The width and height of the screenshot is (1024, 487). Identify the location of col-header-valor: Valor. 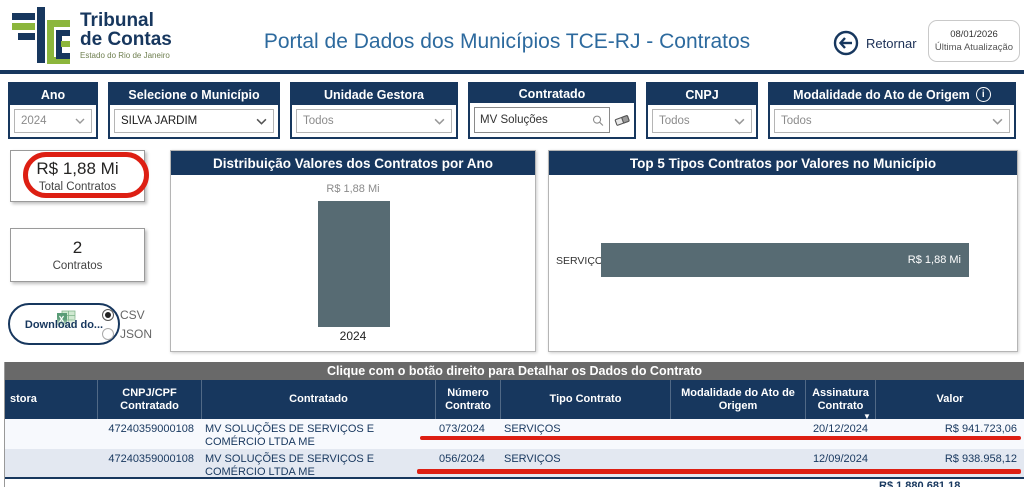
(949, 399).